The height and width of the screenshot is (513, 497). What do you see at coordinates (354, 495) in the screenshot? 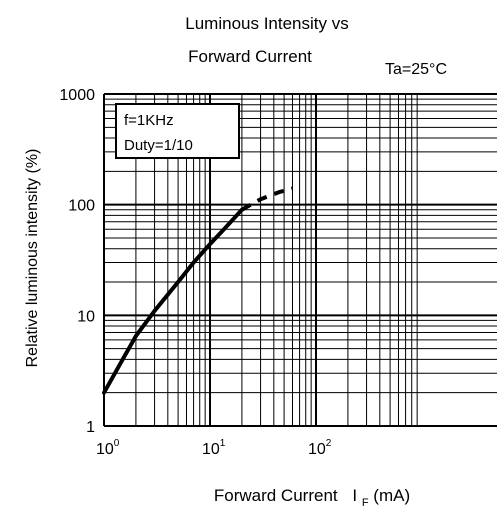
I see `x-axis-symbol: I` at bounding box center [354, 495].